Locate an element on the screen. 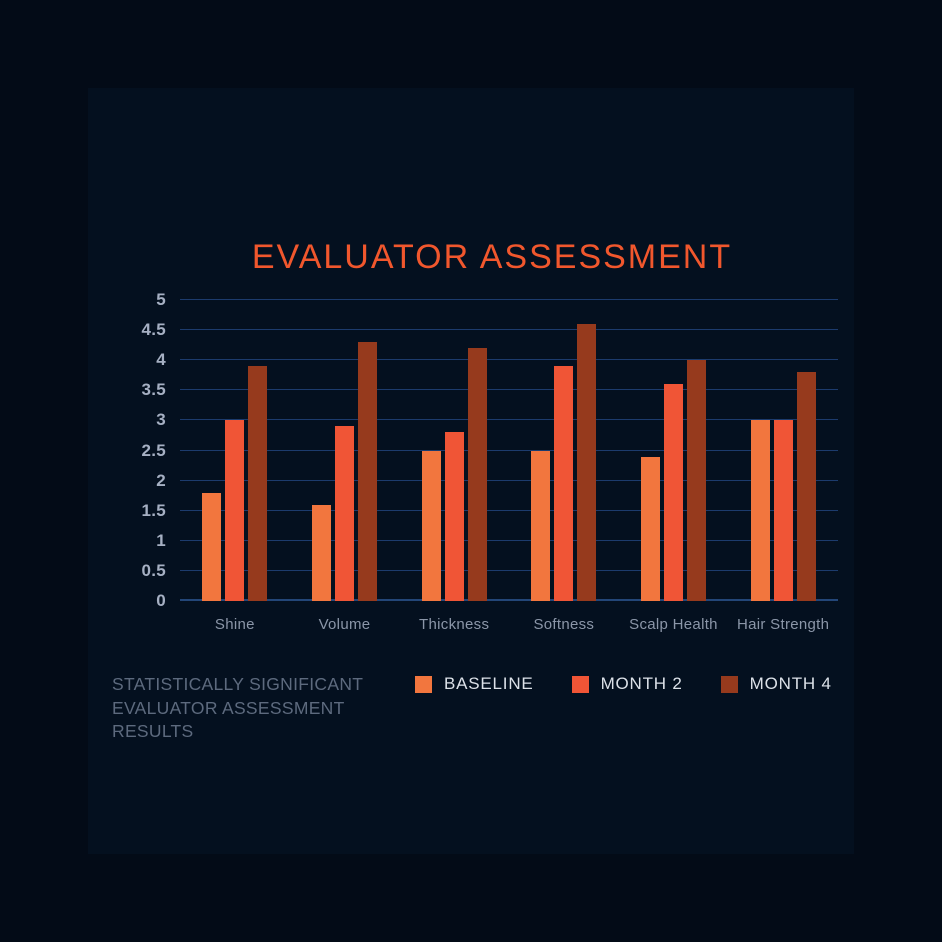 The height and width of the screenshot is (942, 942). y-tick-label: 2.5 is located at coordinates (153, 450).